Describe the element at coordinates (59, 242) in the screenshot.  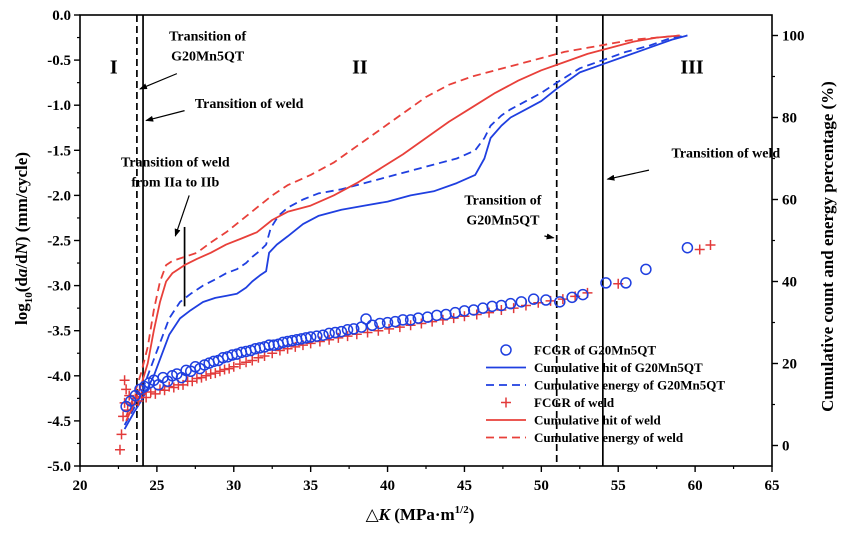
I see `y-left-tick-label: -2.5` at that location.